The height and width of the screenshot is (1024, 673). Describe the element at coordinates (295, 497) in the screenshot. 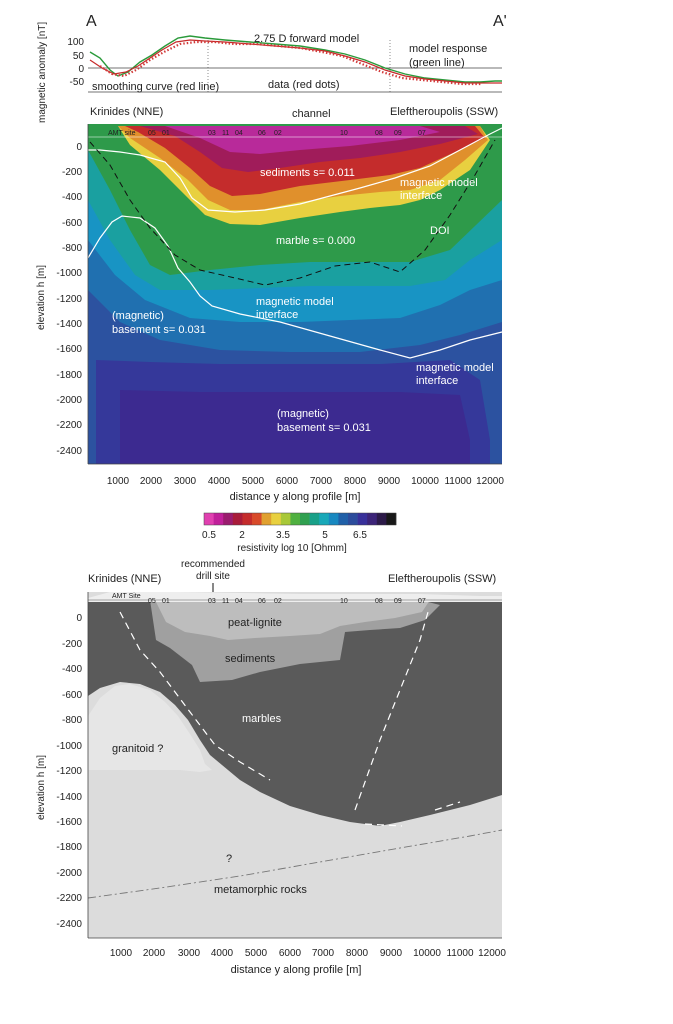

I see `resistivity-xlabel: distance y along profile [m]` at that location.